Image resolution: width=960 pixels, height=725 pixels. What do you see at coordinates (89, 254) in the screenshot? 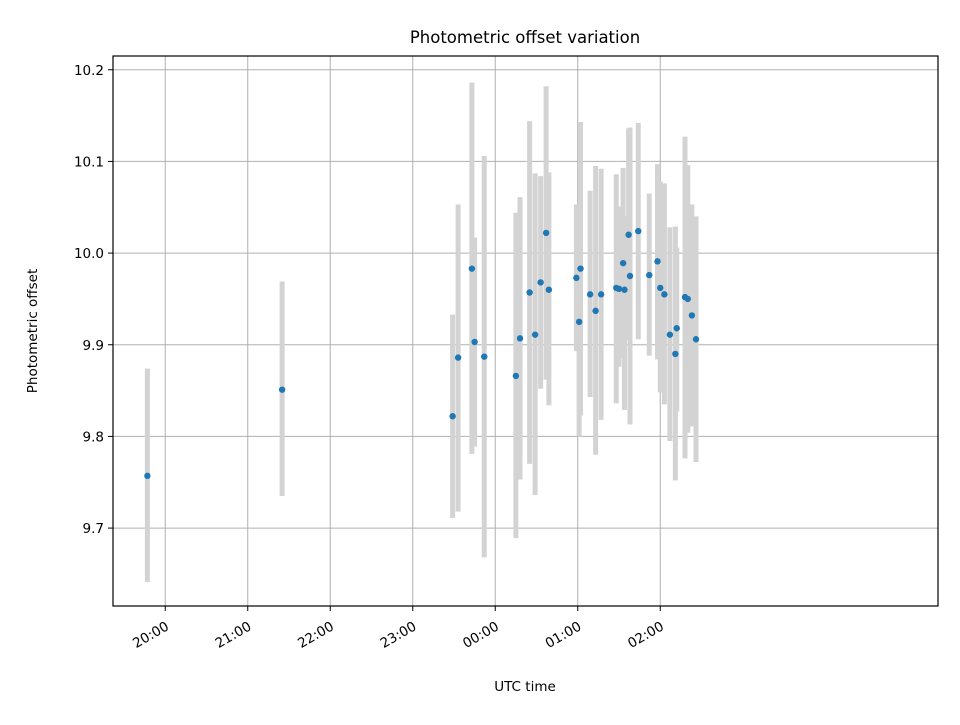
I see `y-tick-label: 10.0` at bounding box center [89, 254].